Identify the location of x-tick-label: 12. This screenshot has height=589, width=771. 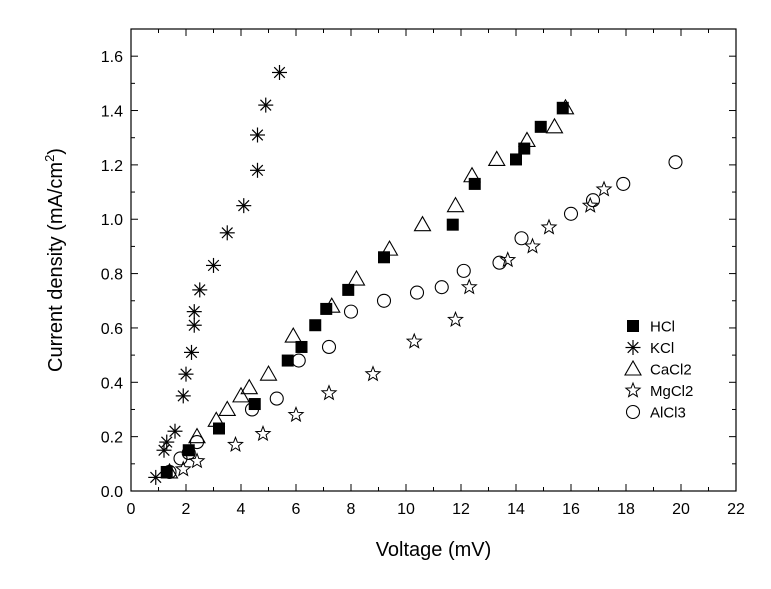
(461, 509).